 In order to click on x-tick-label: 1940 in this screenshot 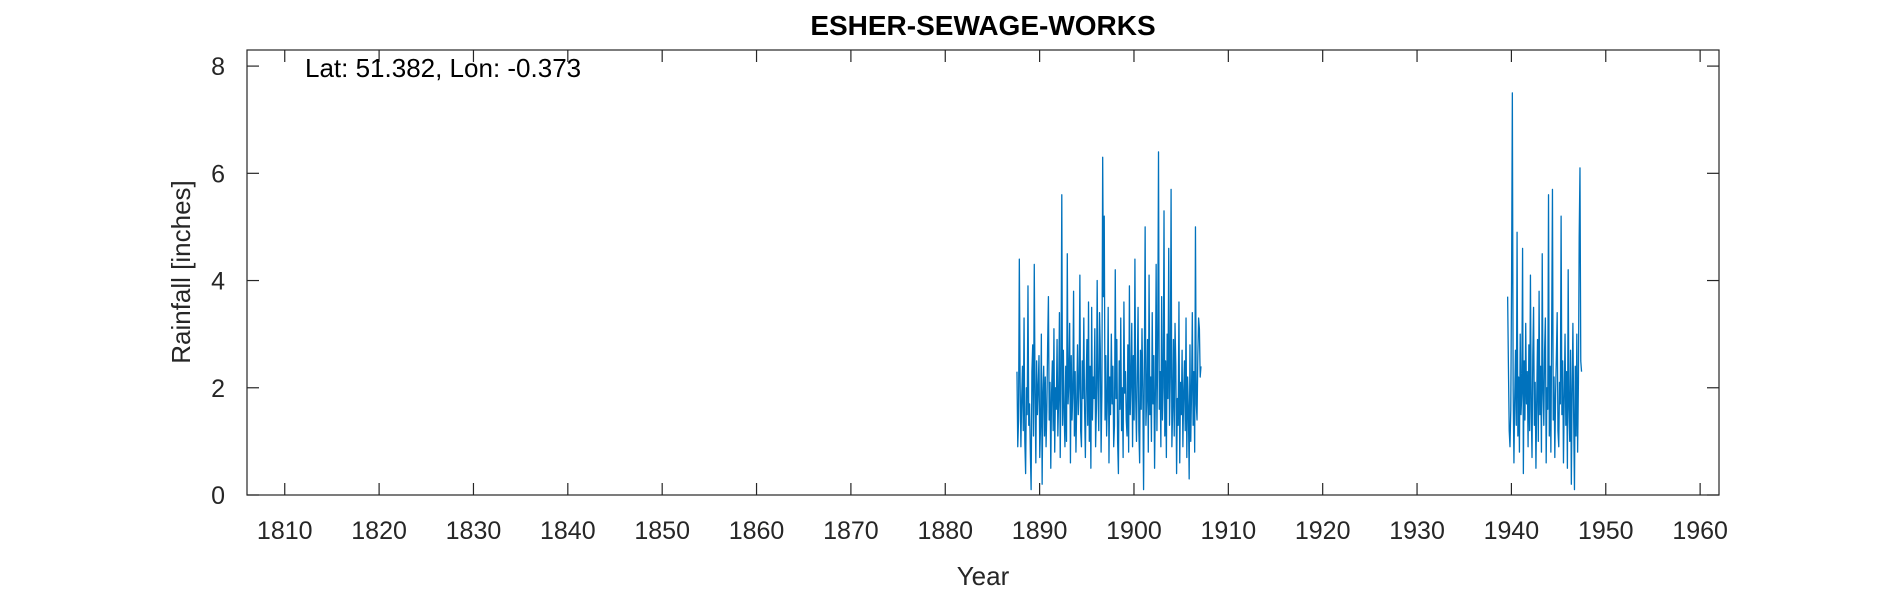, I will do `click(1512, 531)`.